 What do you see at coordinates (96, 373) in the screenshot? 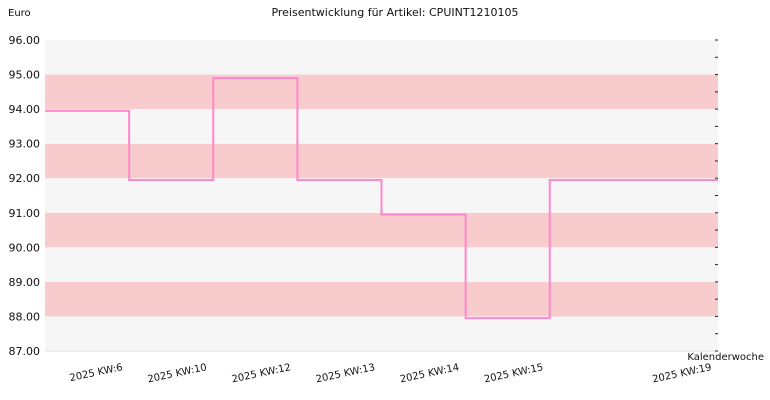
I see `x-tick-label: 2025 KW:6` at bounding box center [96, 373].